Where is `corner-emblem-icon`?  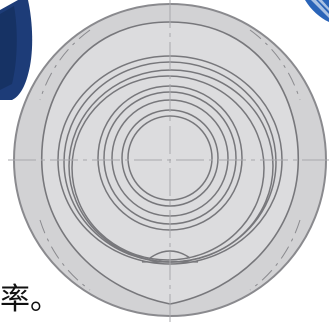 corner-emblem-icon is located at coordinates (317, 11).